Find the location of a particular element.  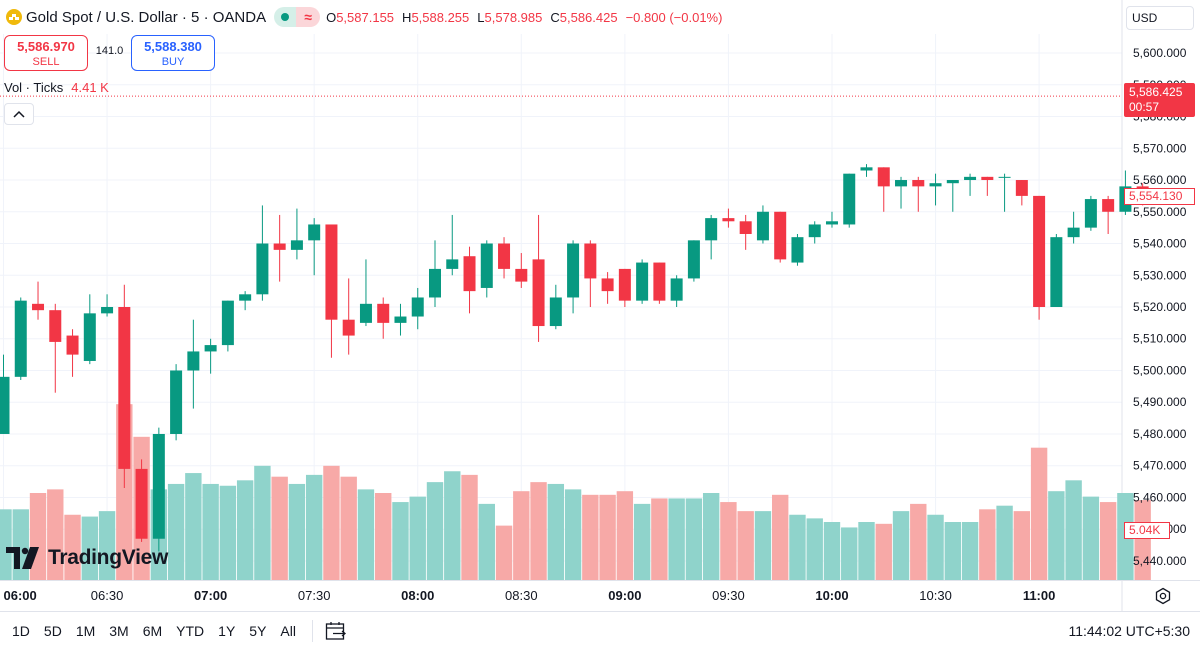

y-tick-label: 5,480.000 is located at coordinates (1160, 434).